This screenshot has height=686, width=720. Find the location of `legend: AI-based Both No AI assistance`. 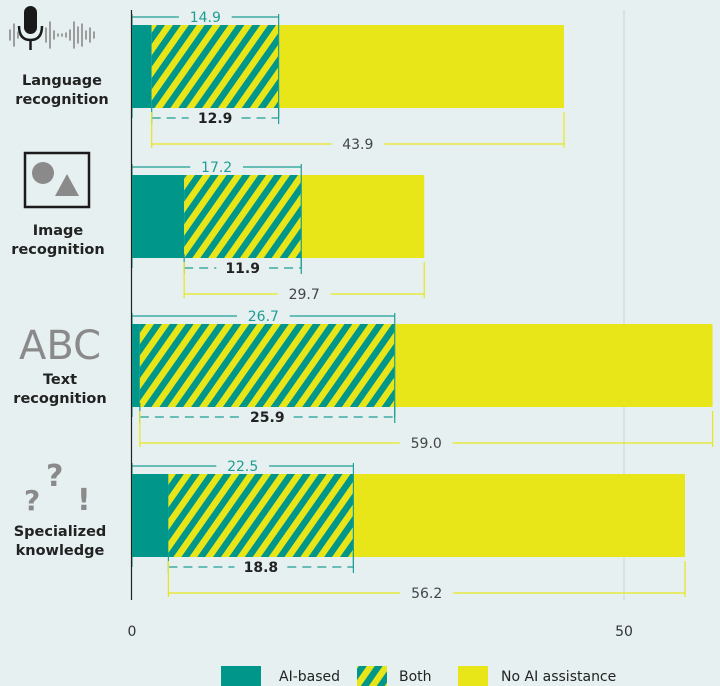

legend: AI-based Both No AI assistance is located at coordinates (418, 676).